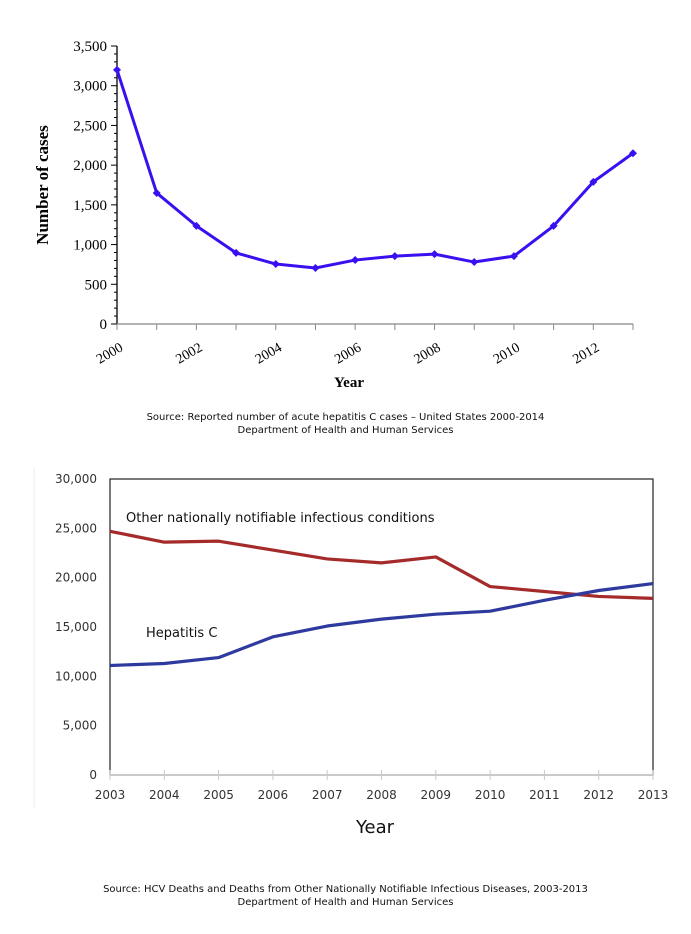 The image size is (691, 934). What do you see at coordinates (381, 624) in the screenshot?
I see `series-line-hepatitis-c` at bounding box center [381, 624].